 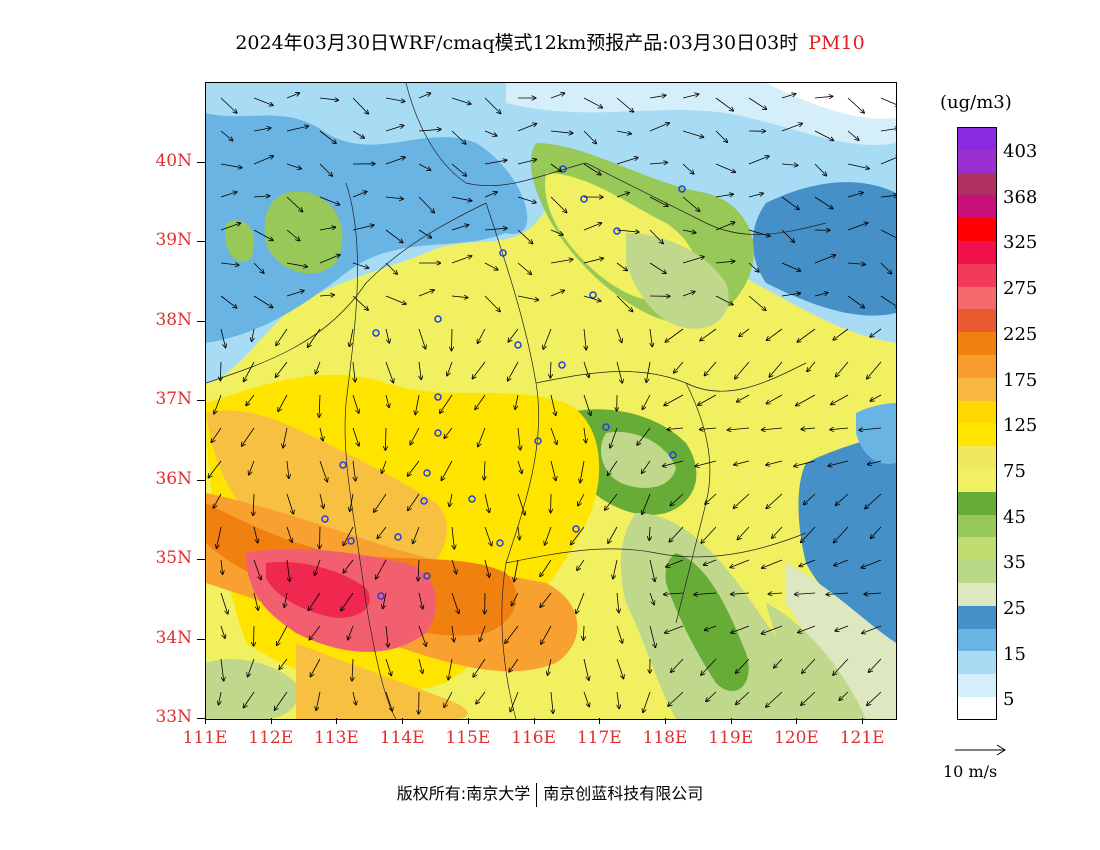 What do you see at coordinates (336, 738) in the screenshot?
I see `lon-label: 113E` at bounding box center [336, 738].